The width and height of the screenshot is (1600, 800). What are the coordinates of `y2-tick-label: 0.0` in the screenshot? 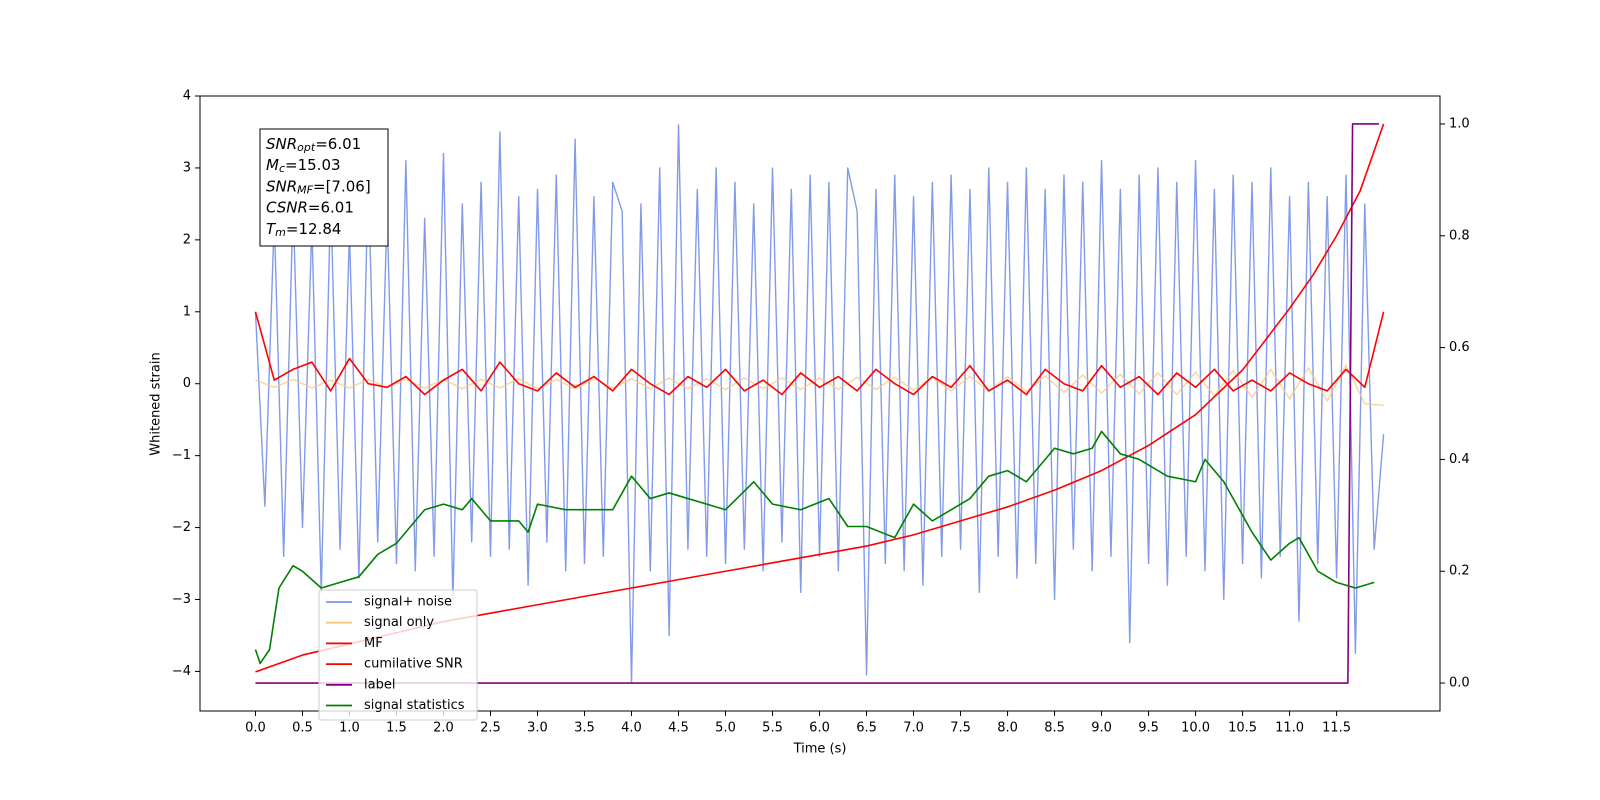 It's located at (1459, 683).